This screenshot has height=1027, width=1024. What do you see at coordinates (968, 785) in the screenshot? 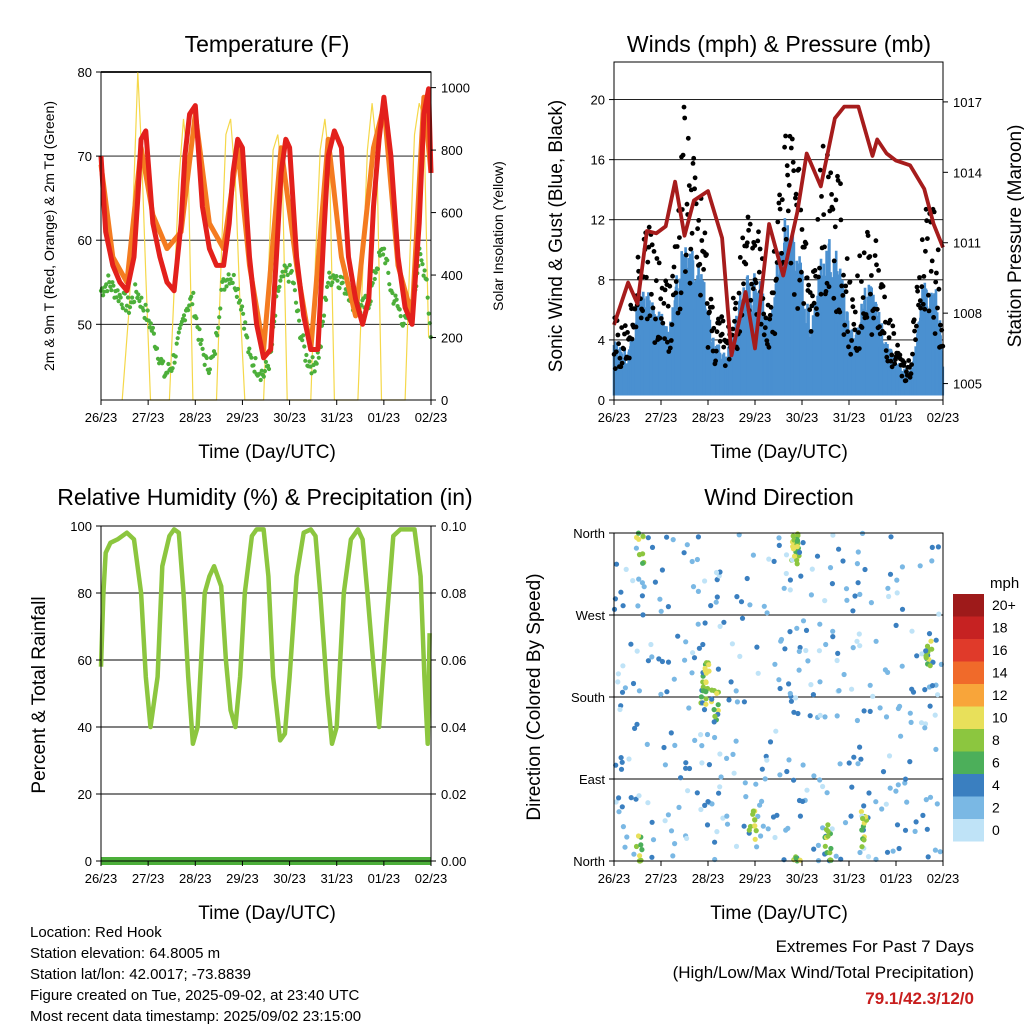
I see `colorbar-swatch` at bounding box center [968, 785].